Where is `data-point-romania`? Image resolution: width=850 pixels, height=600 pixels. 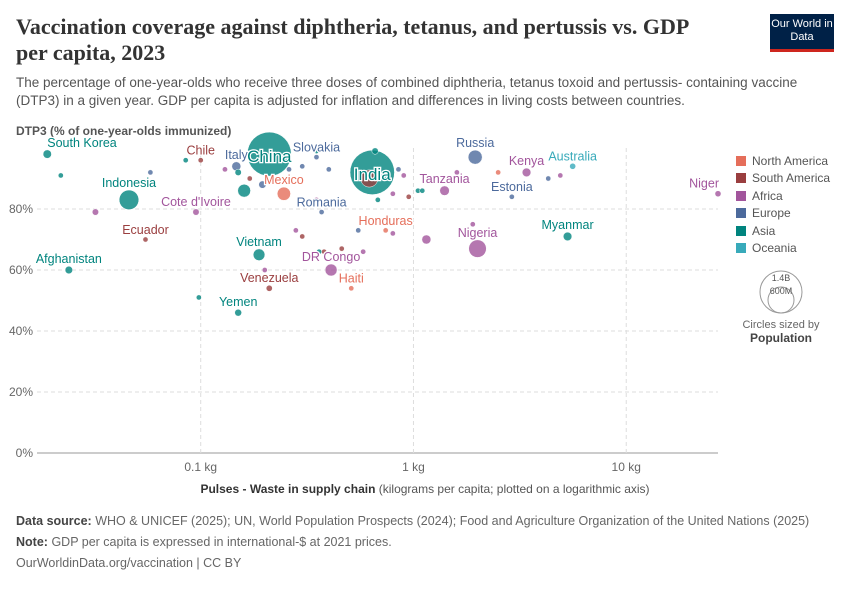 data-point-romania is located at coordinates (321, 212).